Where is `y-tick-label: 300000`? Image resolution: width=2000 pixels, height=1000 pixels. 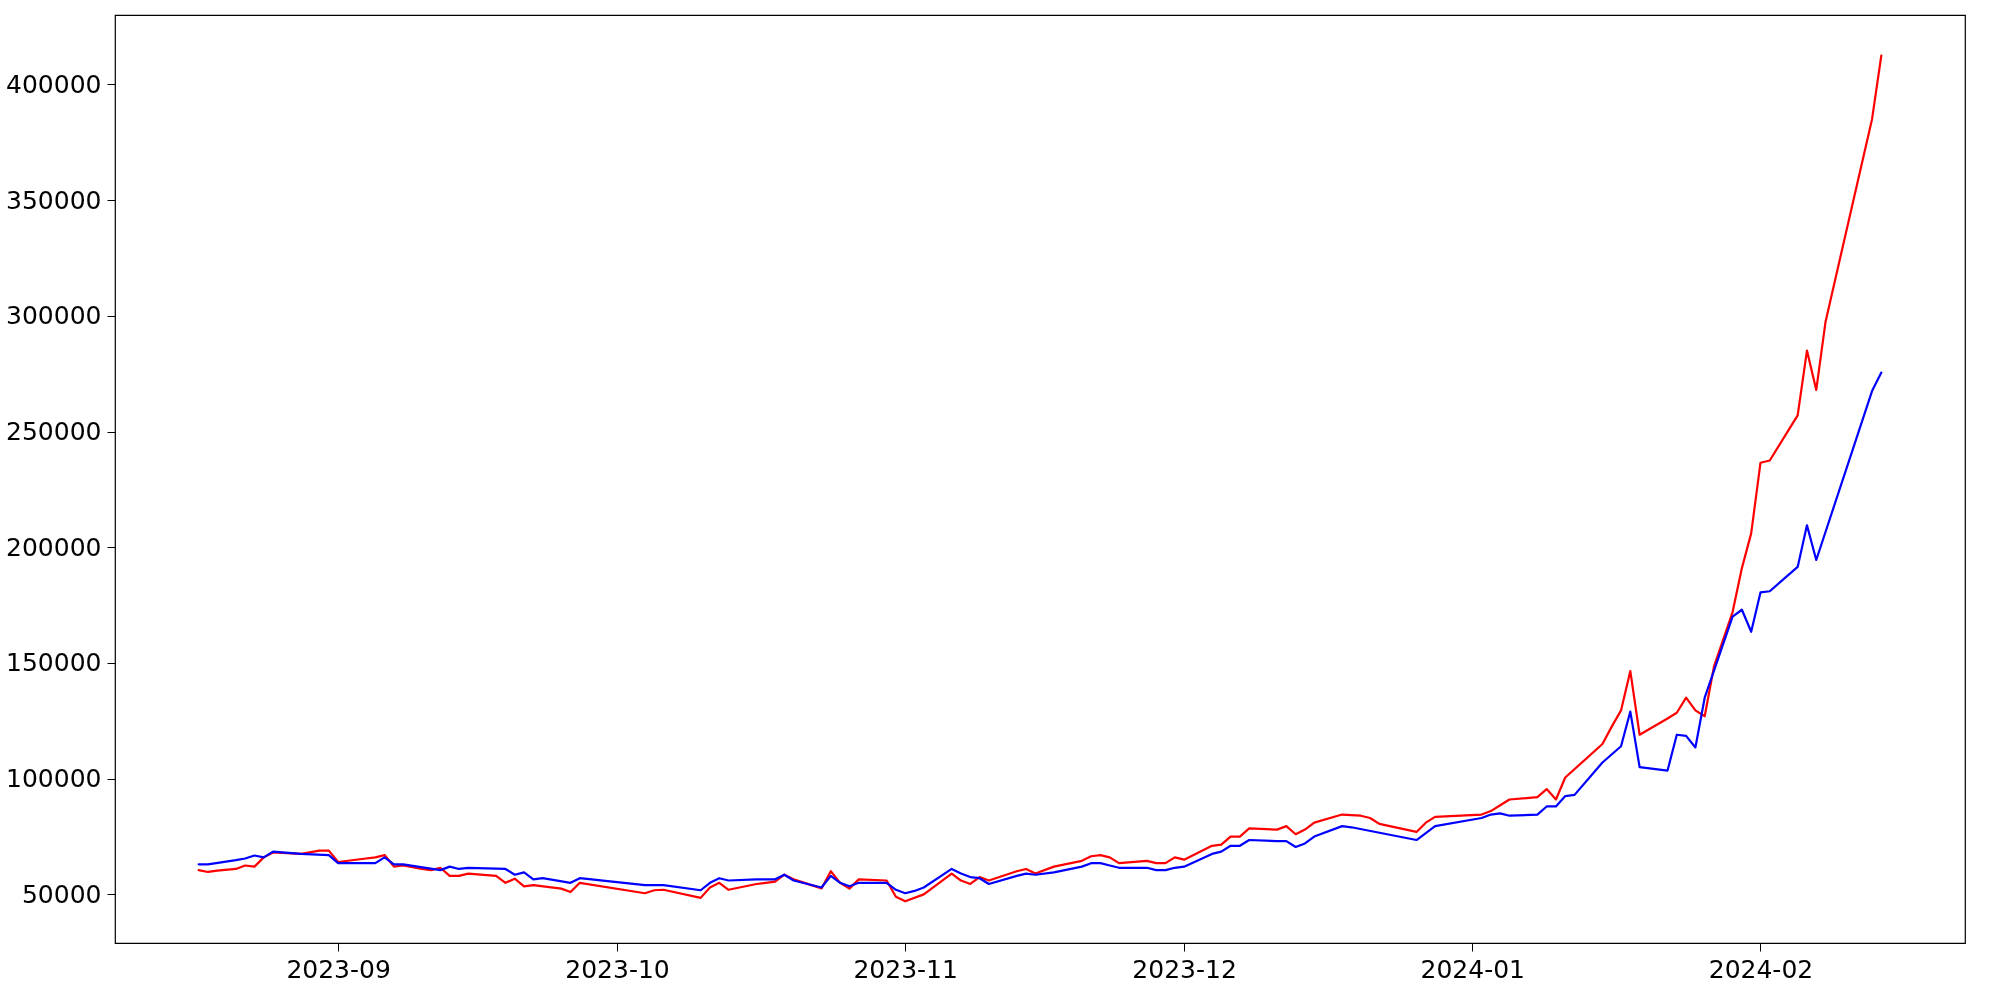
y-tick-label: 300000 is located at coordinates (54, 316).